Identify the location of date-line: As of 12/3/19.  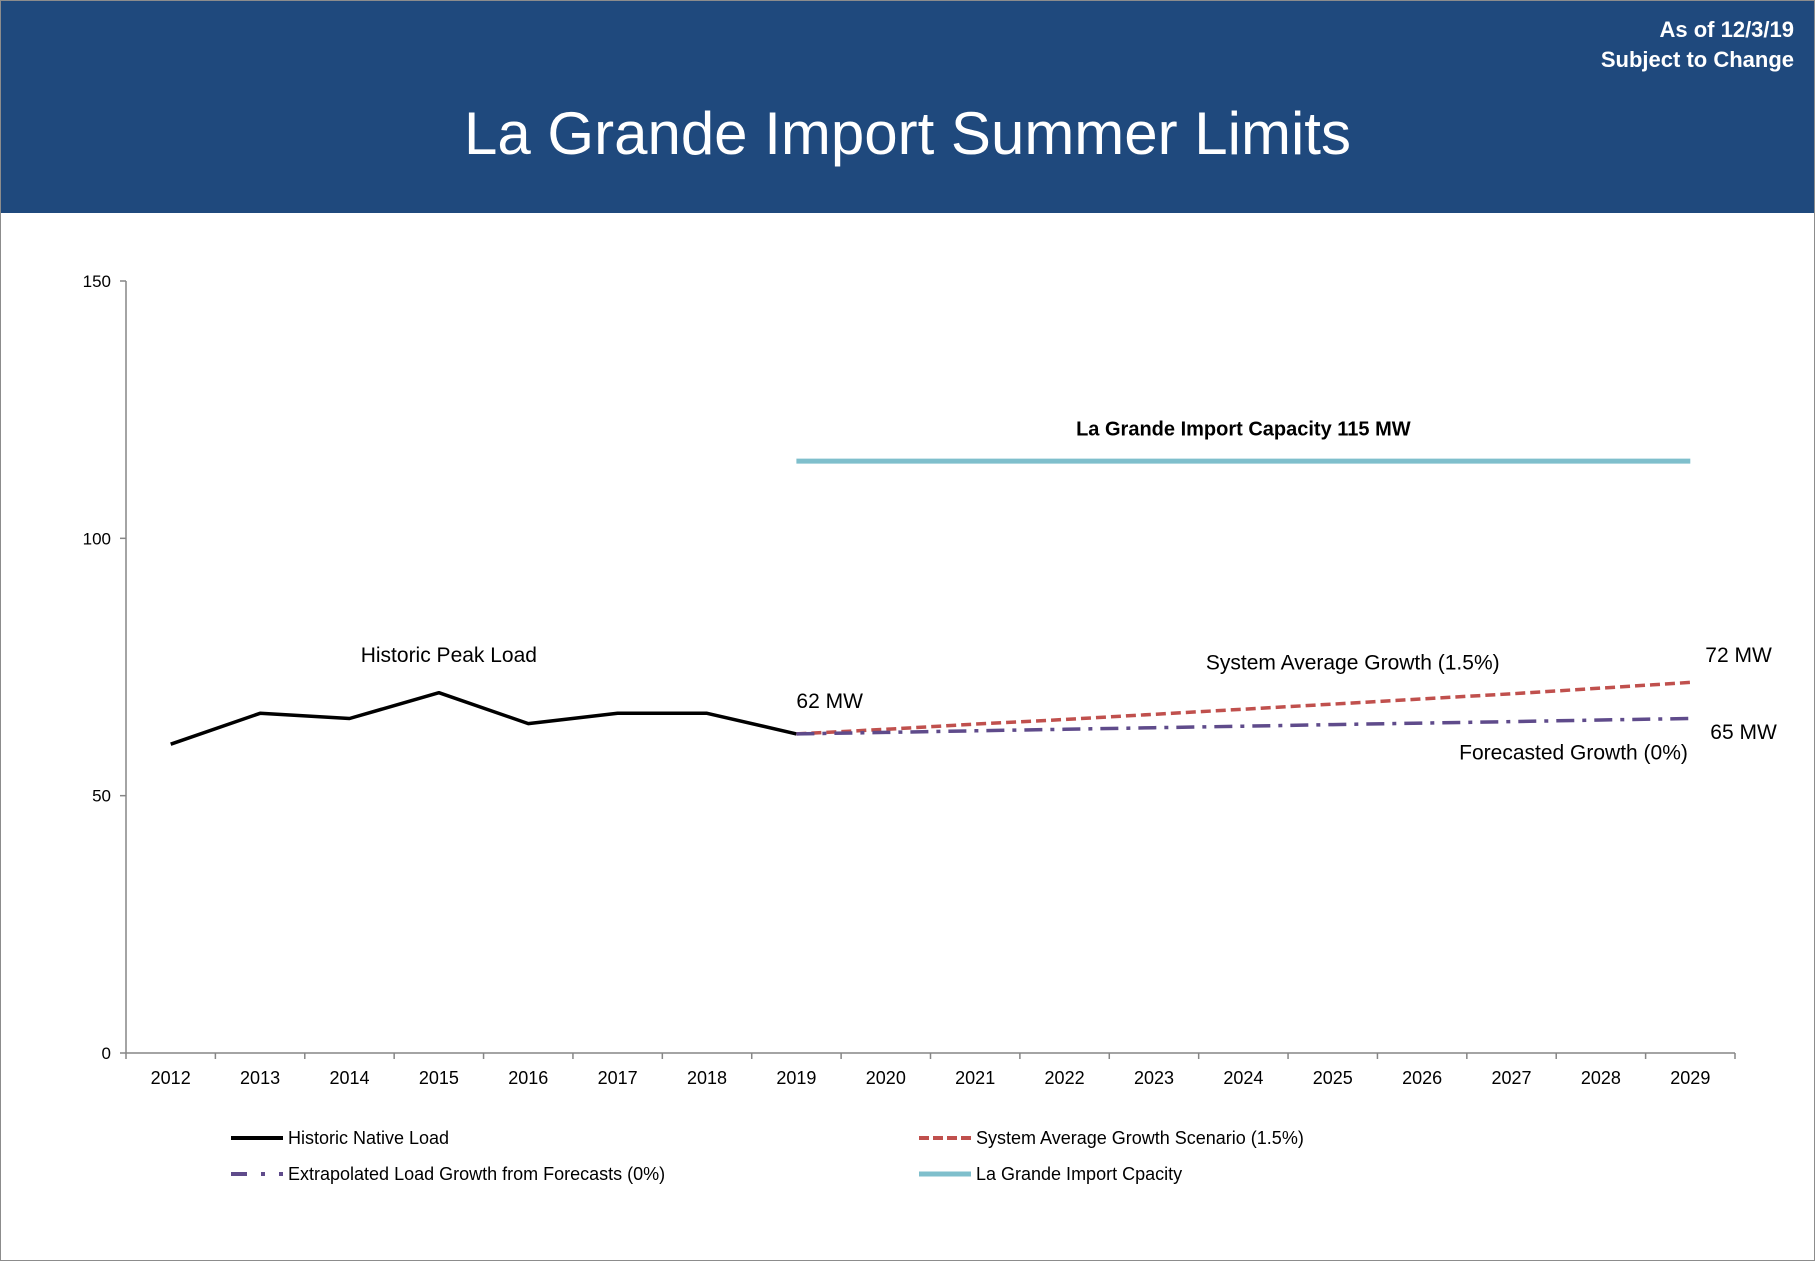
(1726, 29).